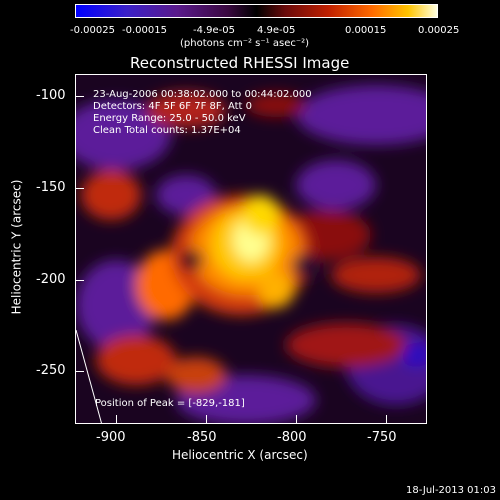 This screenshot has width=500, height=500. I want to click on peak-position: Position of Peak = [-829,-181], so click(170, 403).